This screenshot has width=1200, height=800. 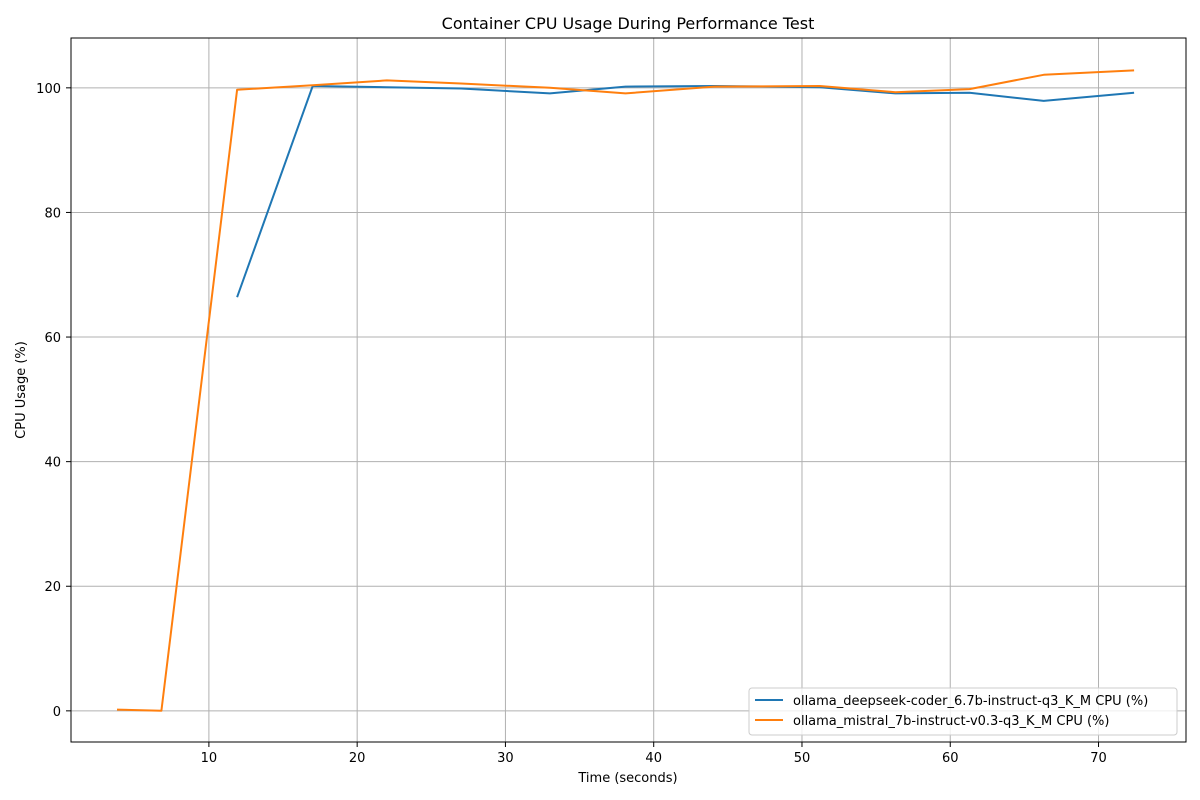 What do you see at coordinates (52, 338) in the screenshot?
I see `y-tick-label: 60` at bounding box center [52, 338].